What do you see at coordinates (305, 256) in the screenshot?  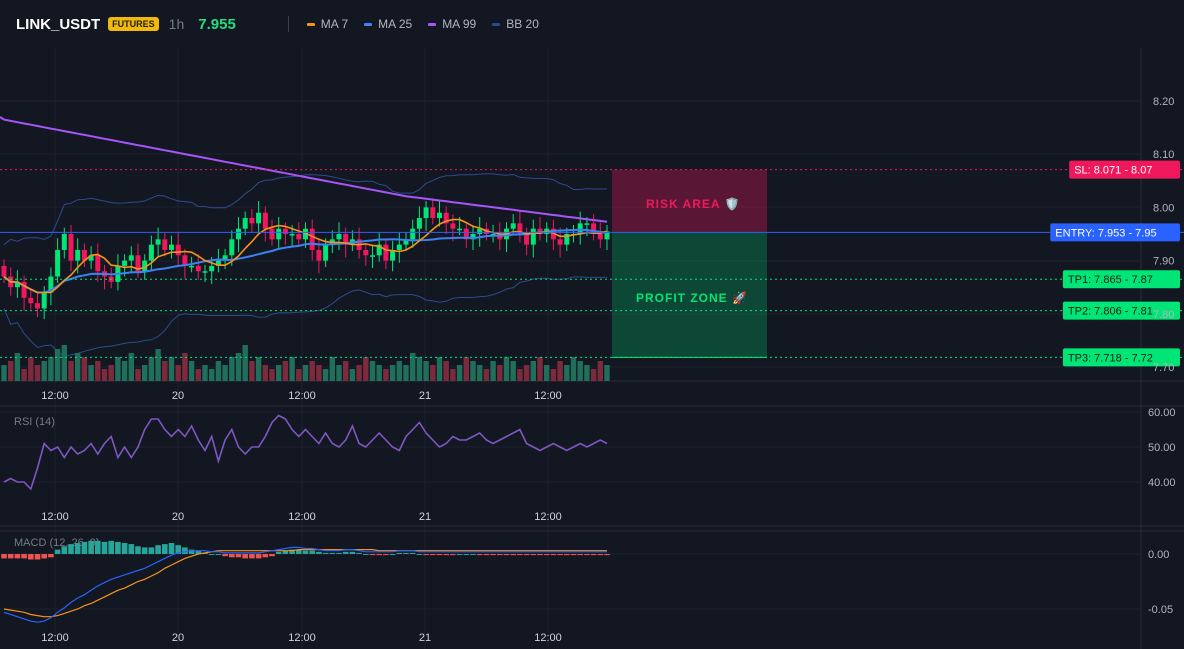 I see `ma7-line` at bounding box center [305, 256].